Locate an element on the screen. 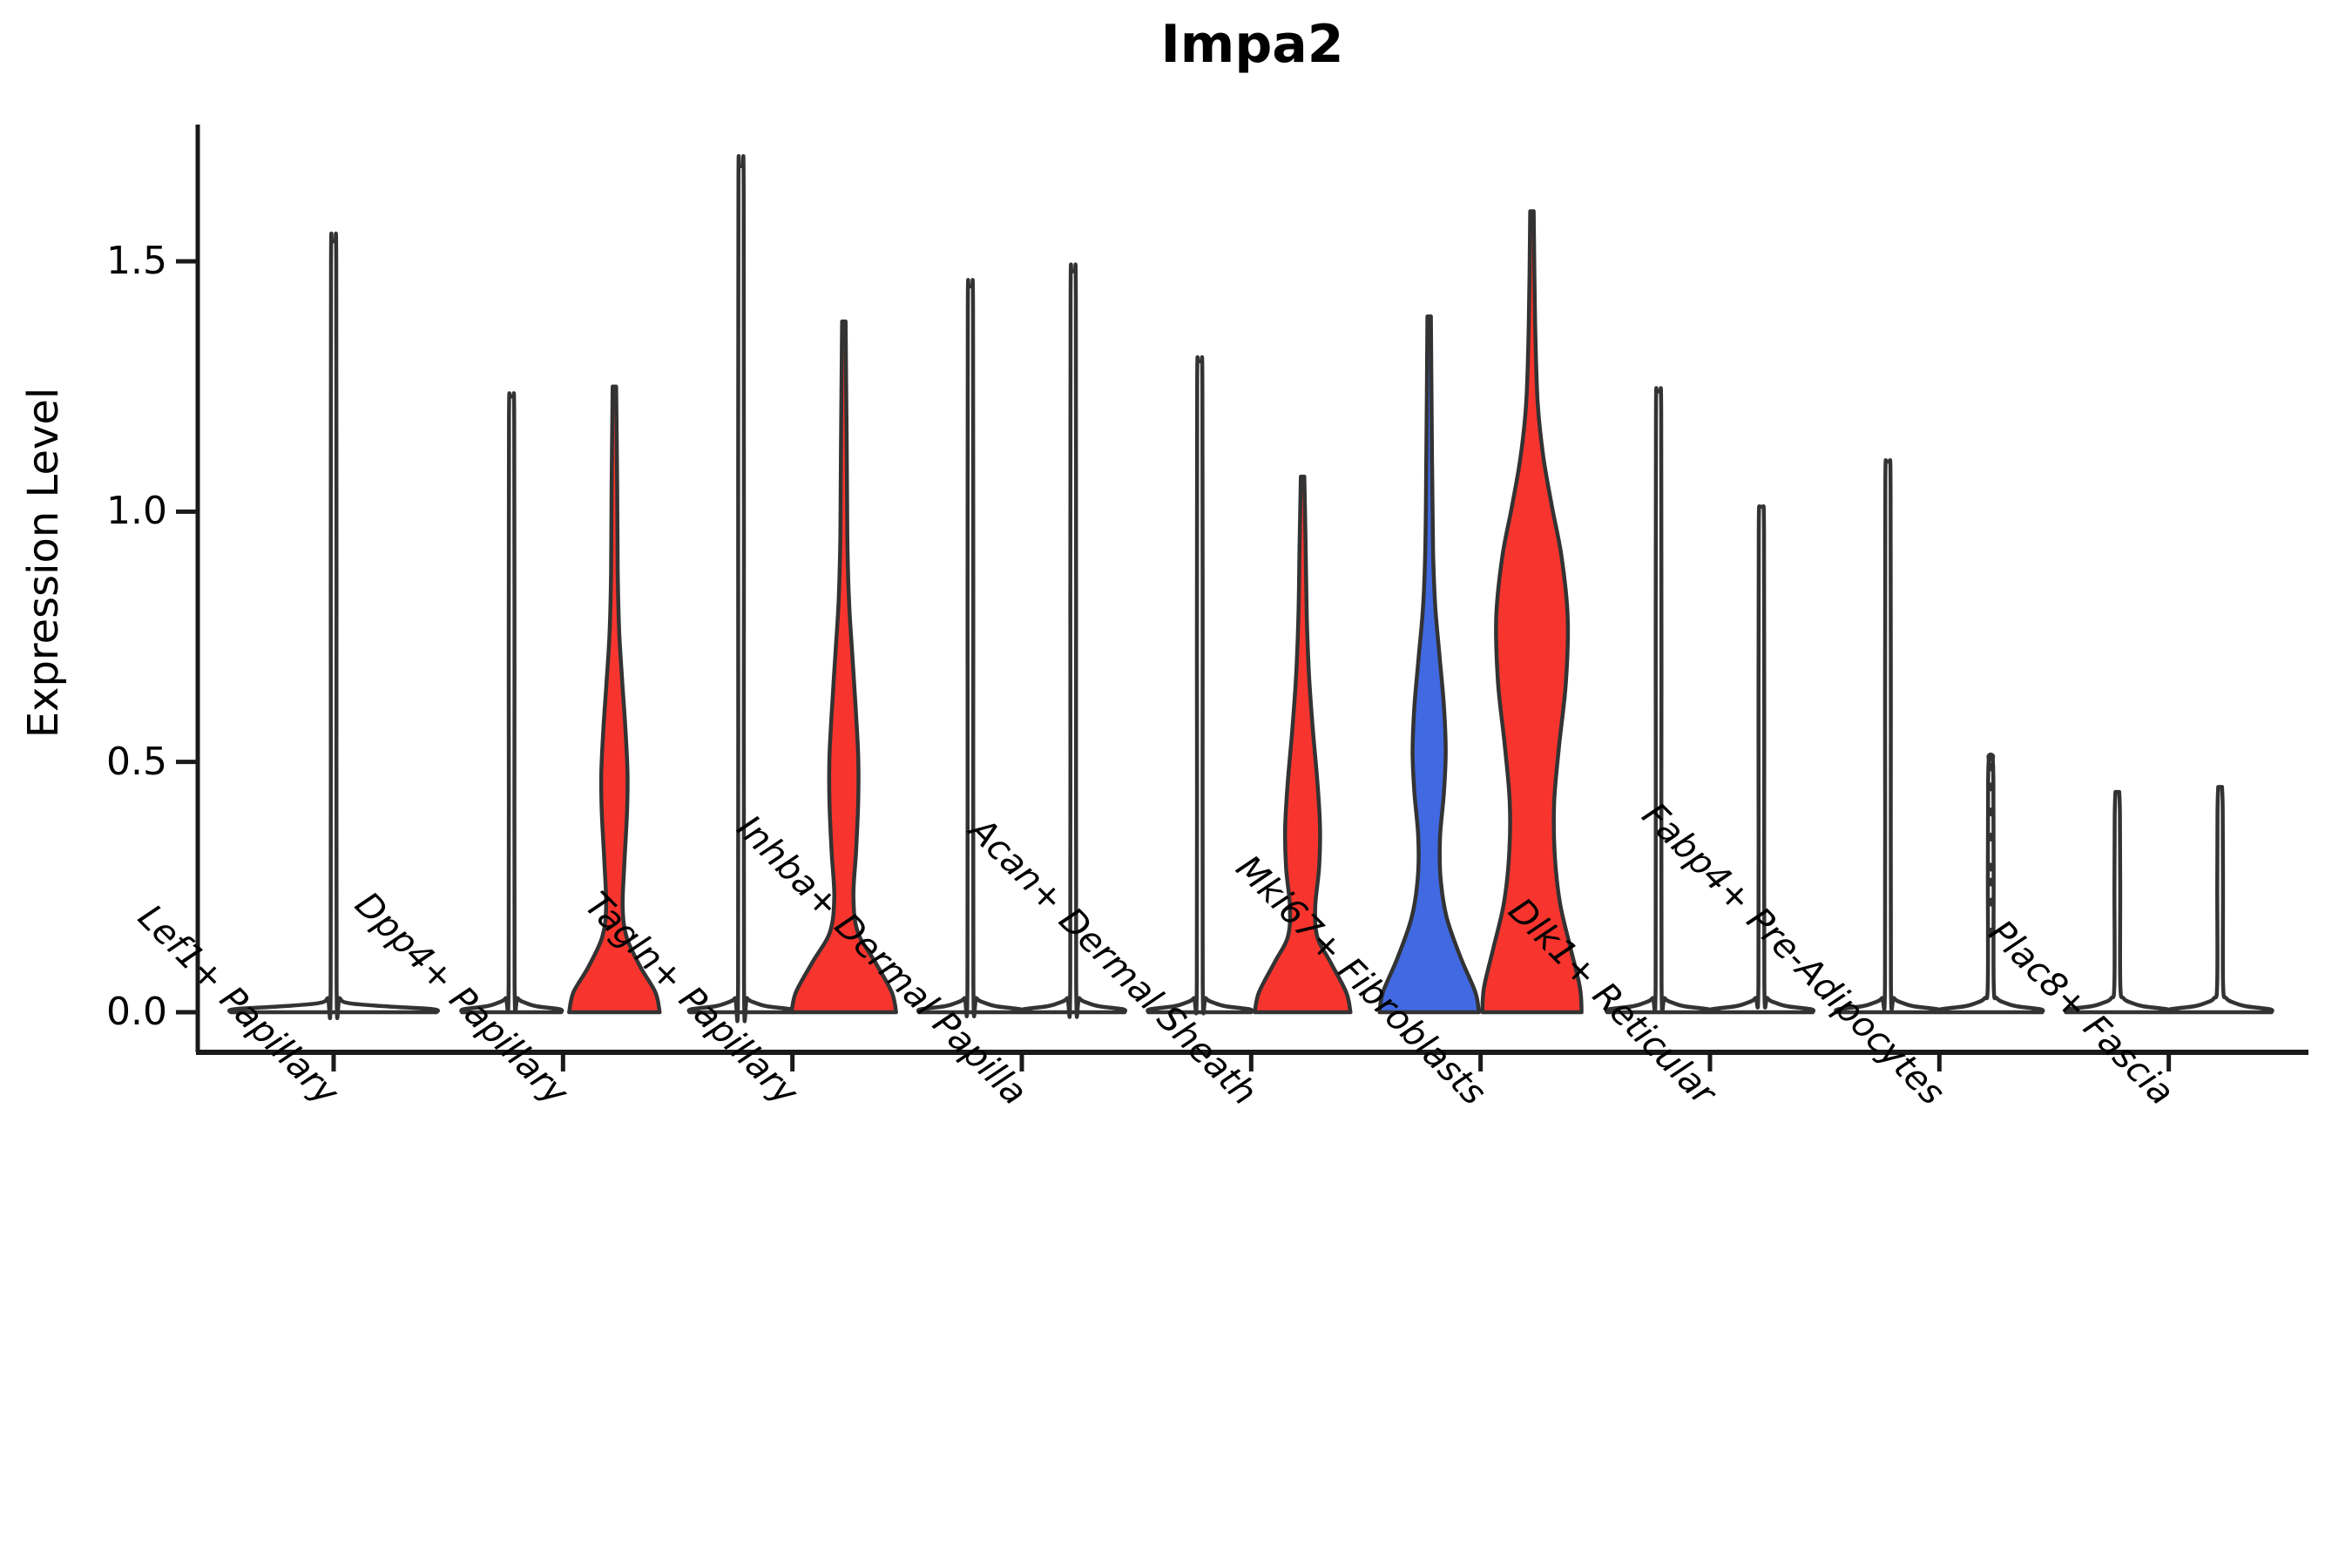 The height and width of the screenshot is (1568, 2352). violin-tagln-right is located at coordinates (844, 667).